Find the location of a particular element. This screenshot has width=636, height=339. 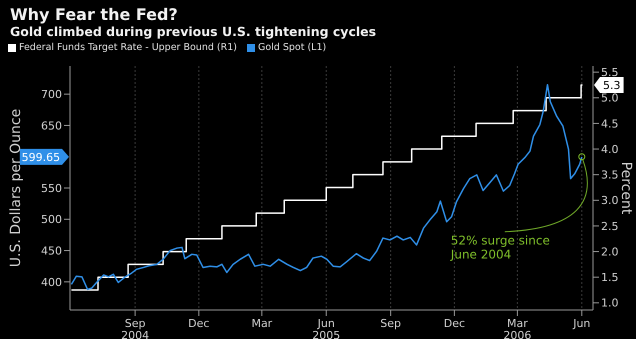

y2-tick-label: 3.0 is located at coordinates (609, 201).